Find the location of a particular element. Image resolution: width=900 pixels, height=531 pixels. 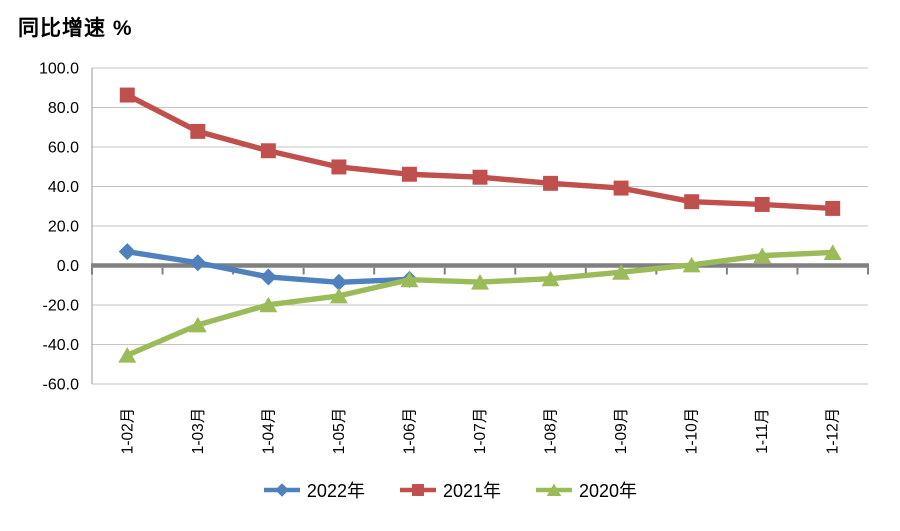

legend-label: 2020年 is located at coordinates (608, 491).